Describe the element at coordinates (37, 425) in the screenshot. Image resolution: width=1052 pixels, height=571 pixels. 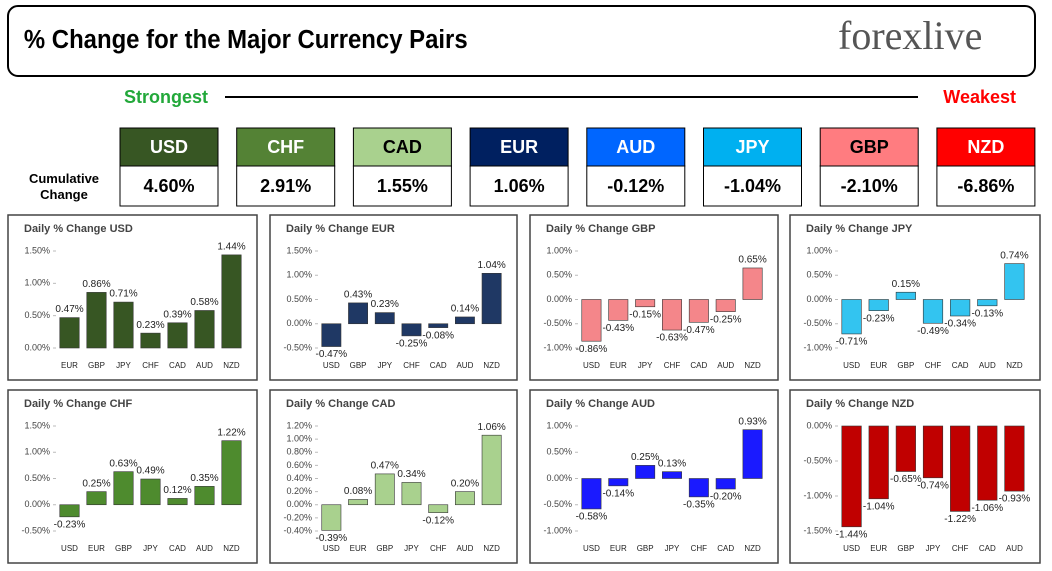
I see `y-tick-label: 1.50%` at that location.